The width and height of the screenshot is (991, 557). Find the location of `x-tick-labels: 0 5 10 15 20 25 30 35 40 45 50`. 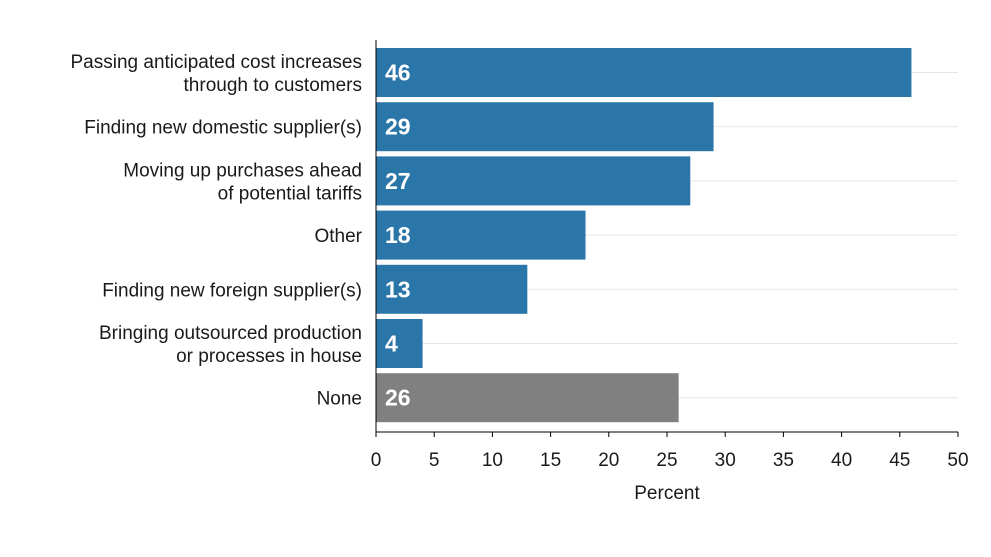

x-tick-labels: 0 5 10 15 20 25 30 35 40 45 50 is located at coordinates (670, 451).